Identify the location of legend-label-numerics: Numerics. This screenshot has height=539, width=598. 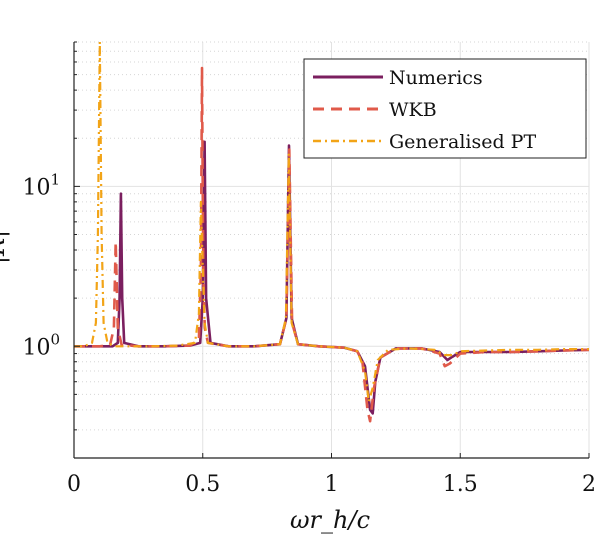
(436, 78).